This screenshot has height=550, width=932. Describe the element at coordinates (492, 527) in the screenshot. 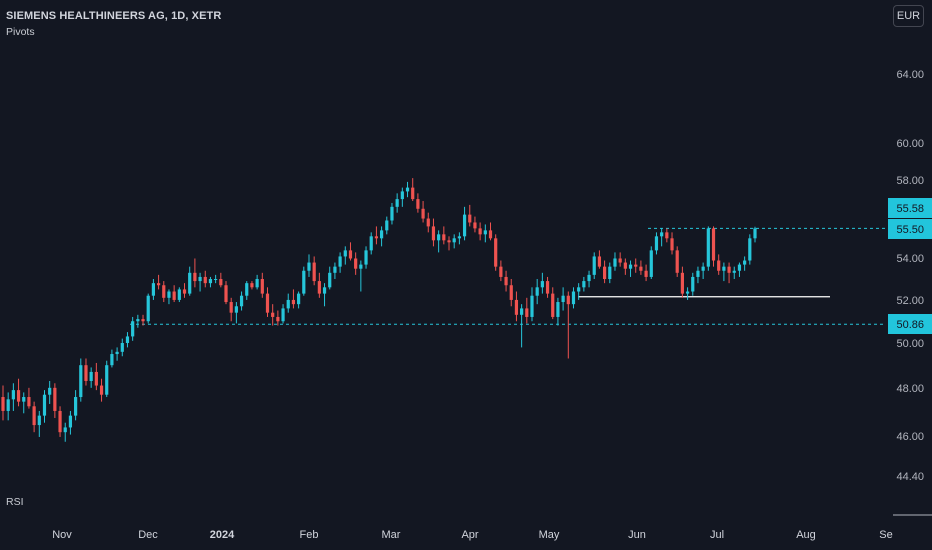

I see `time-axis: Nov Dec 2024 Feb Mar Apr May Jun Jul Aug Se` at that location.